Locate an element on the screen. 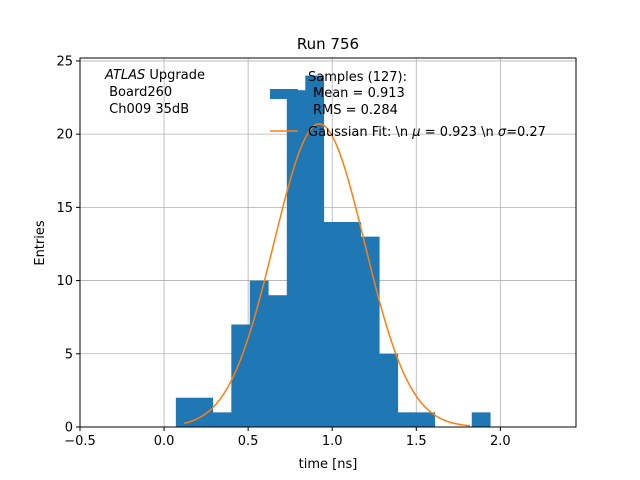 This screenshot has width=640, height=480. y-tick-label: 20 is located at coordinates (64, 135).